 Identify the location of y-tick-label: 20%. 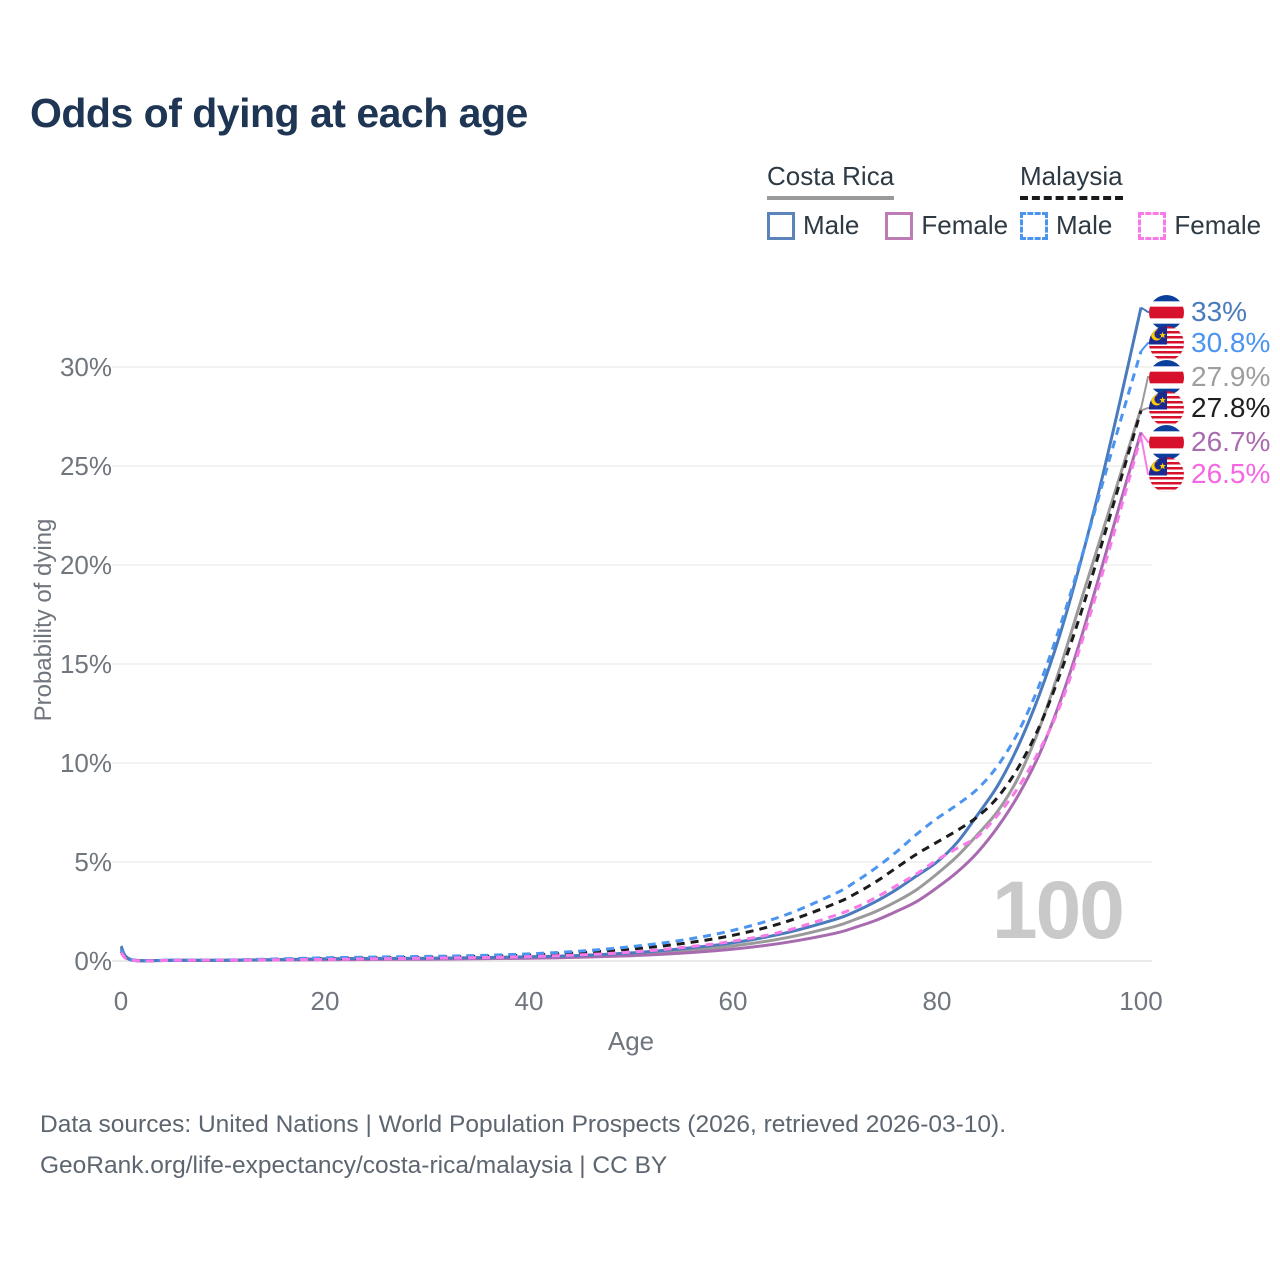
(85, 565).